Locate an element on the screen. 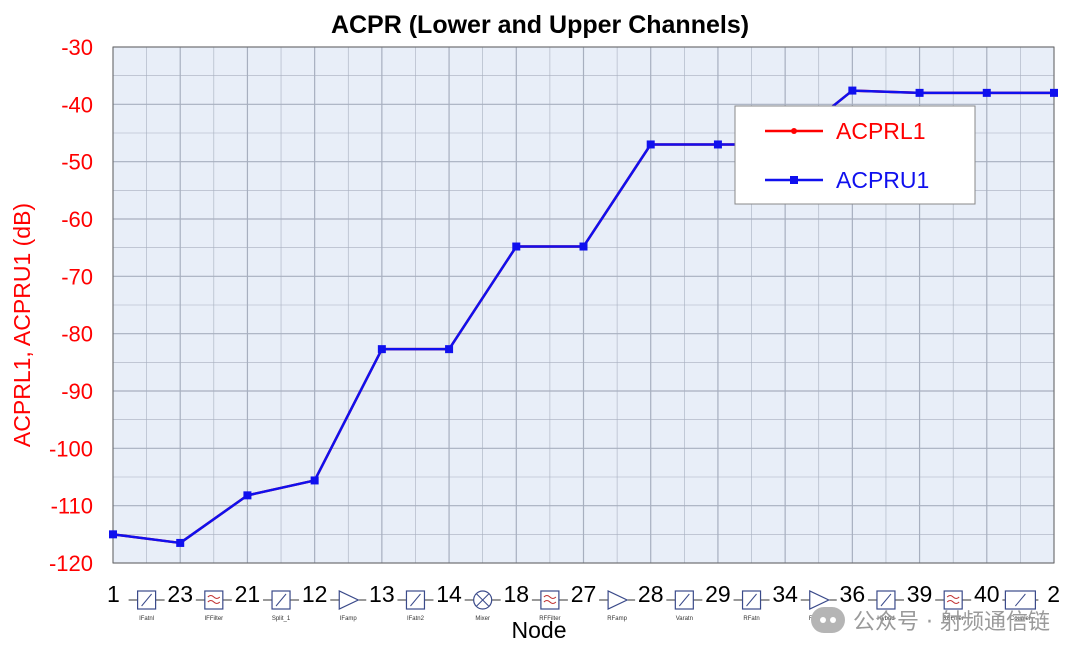 This screenshot has height=670, width=1080. block-label: IFamp is located at coordinates (349, 619).